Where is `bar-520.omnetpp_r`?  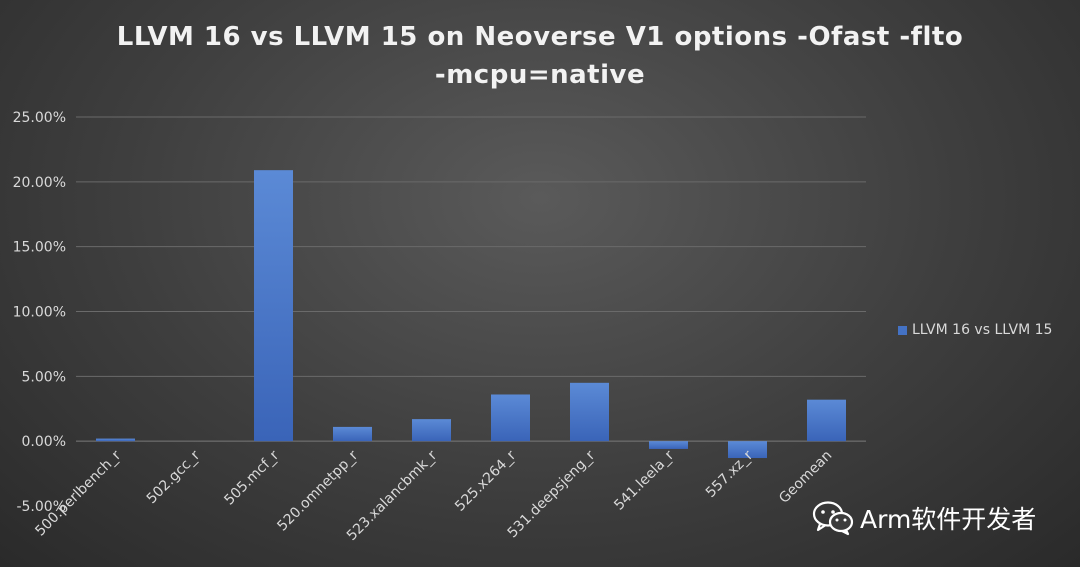
bar-520.omnetpp_r is located at coordinates (352, 434).